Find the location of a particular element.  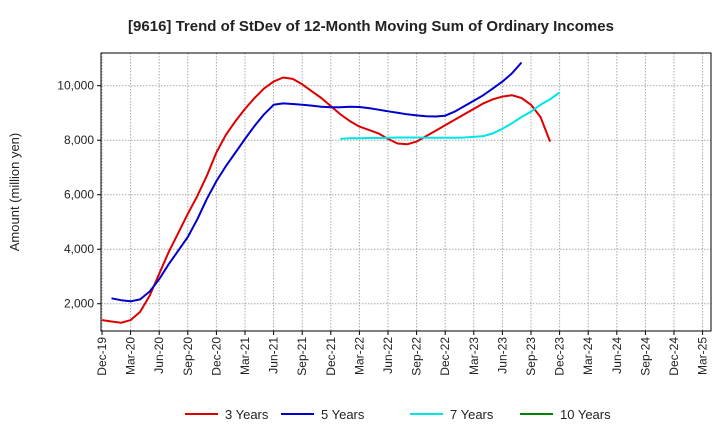

x-tick-label: Sep-24 is located at coordinates (645, 356).